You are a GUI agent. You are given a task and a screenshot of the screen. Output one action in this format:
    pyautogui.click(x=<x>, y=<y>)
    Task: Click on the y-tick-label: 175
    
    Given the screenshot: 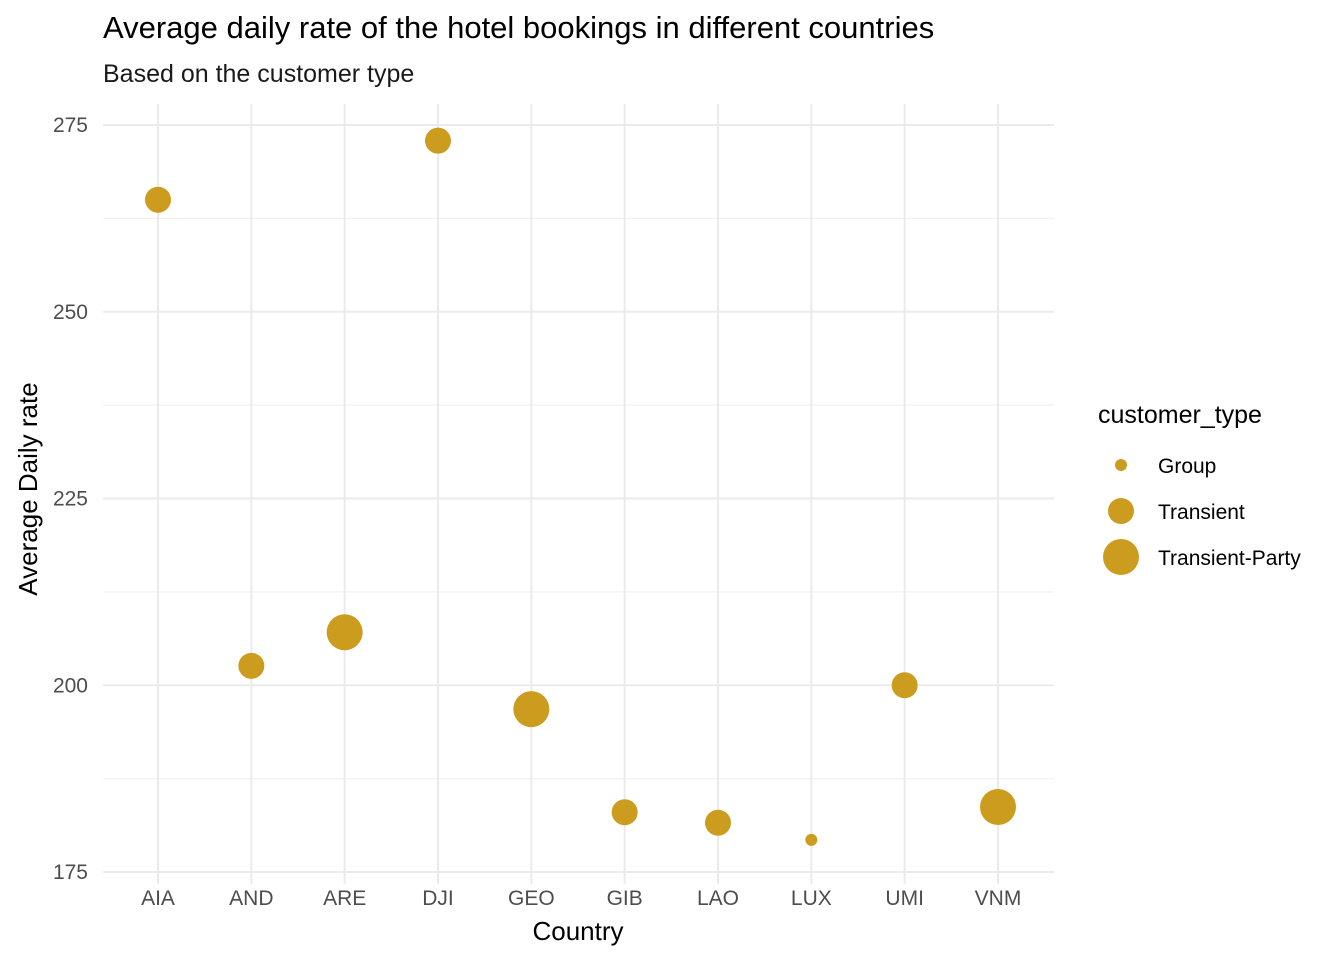 What is the action you would take?
    pyautogui.click(x=70, y=872)
    